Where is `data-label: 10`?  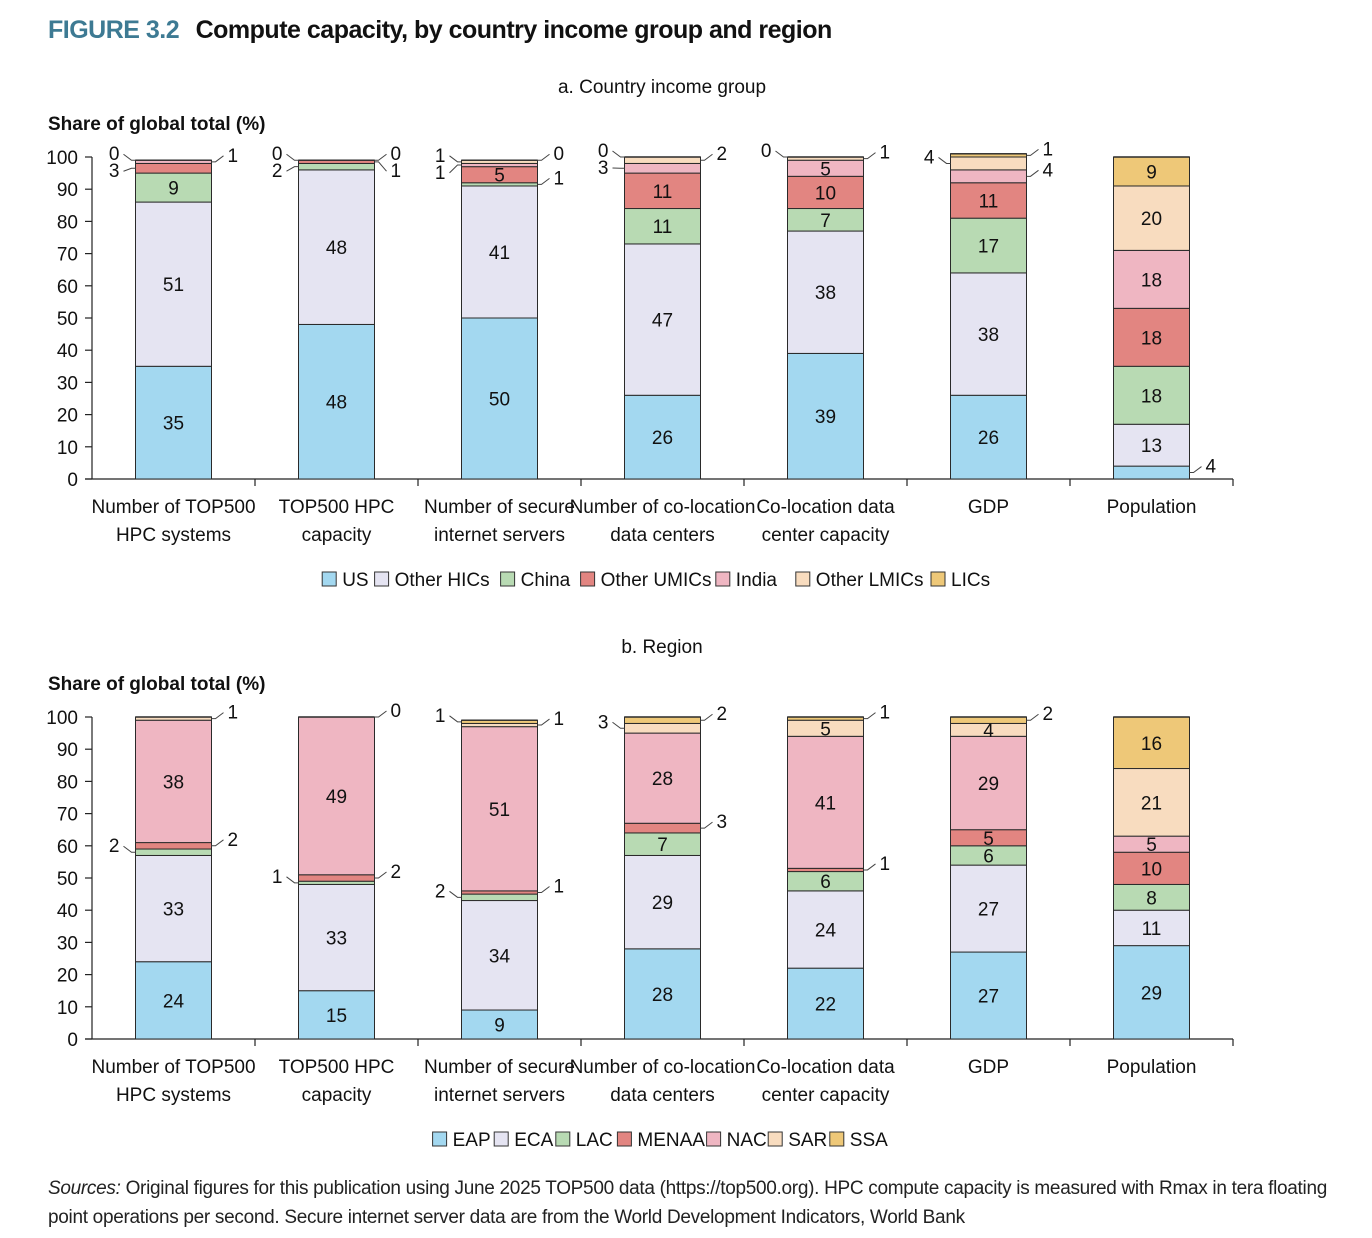
data-label: 10 is located at coordinates (825, 193).